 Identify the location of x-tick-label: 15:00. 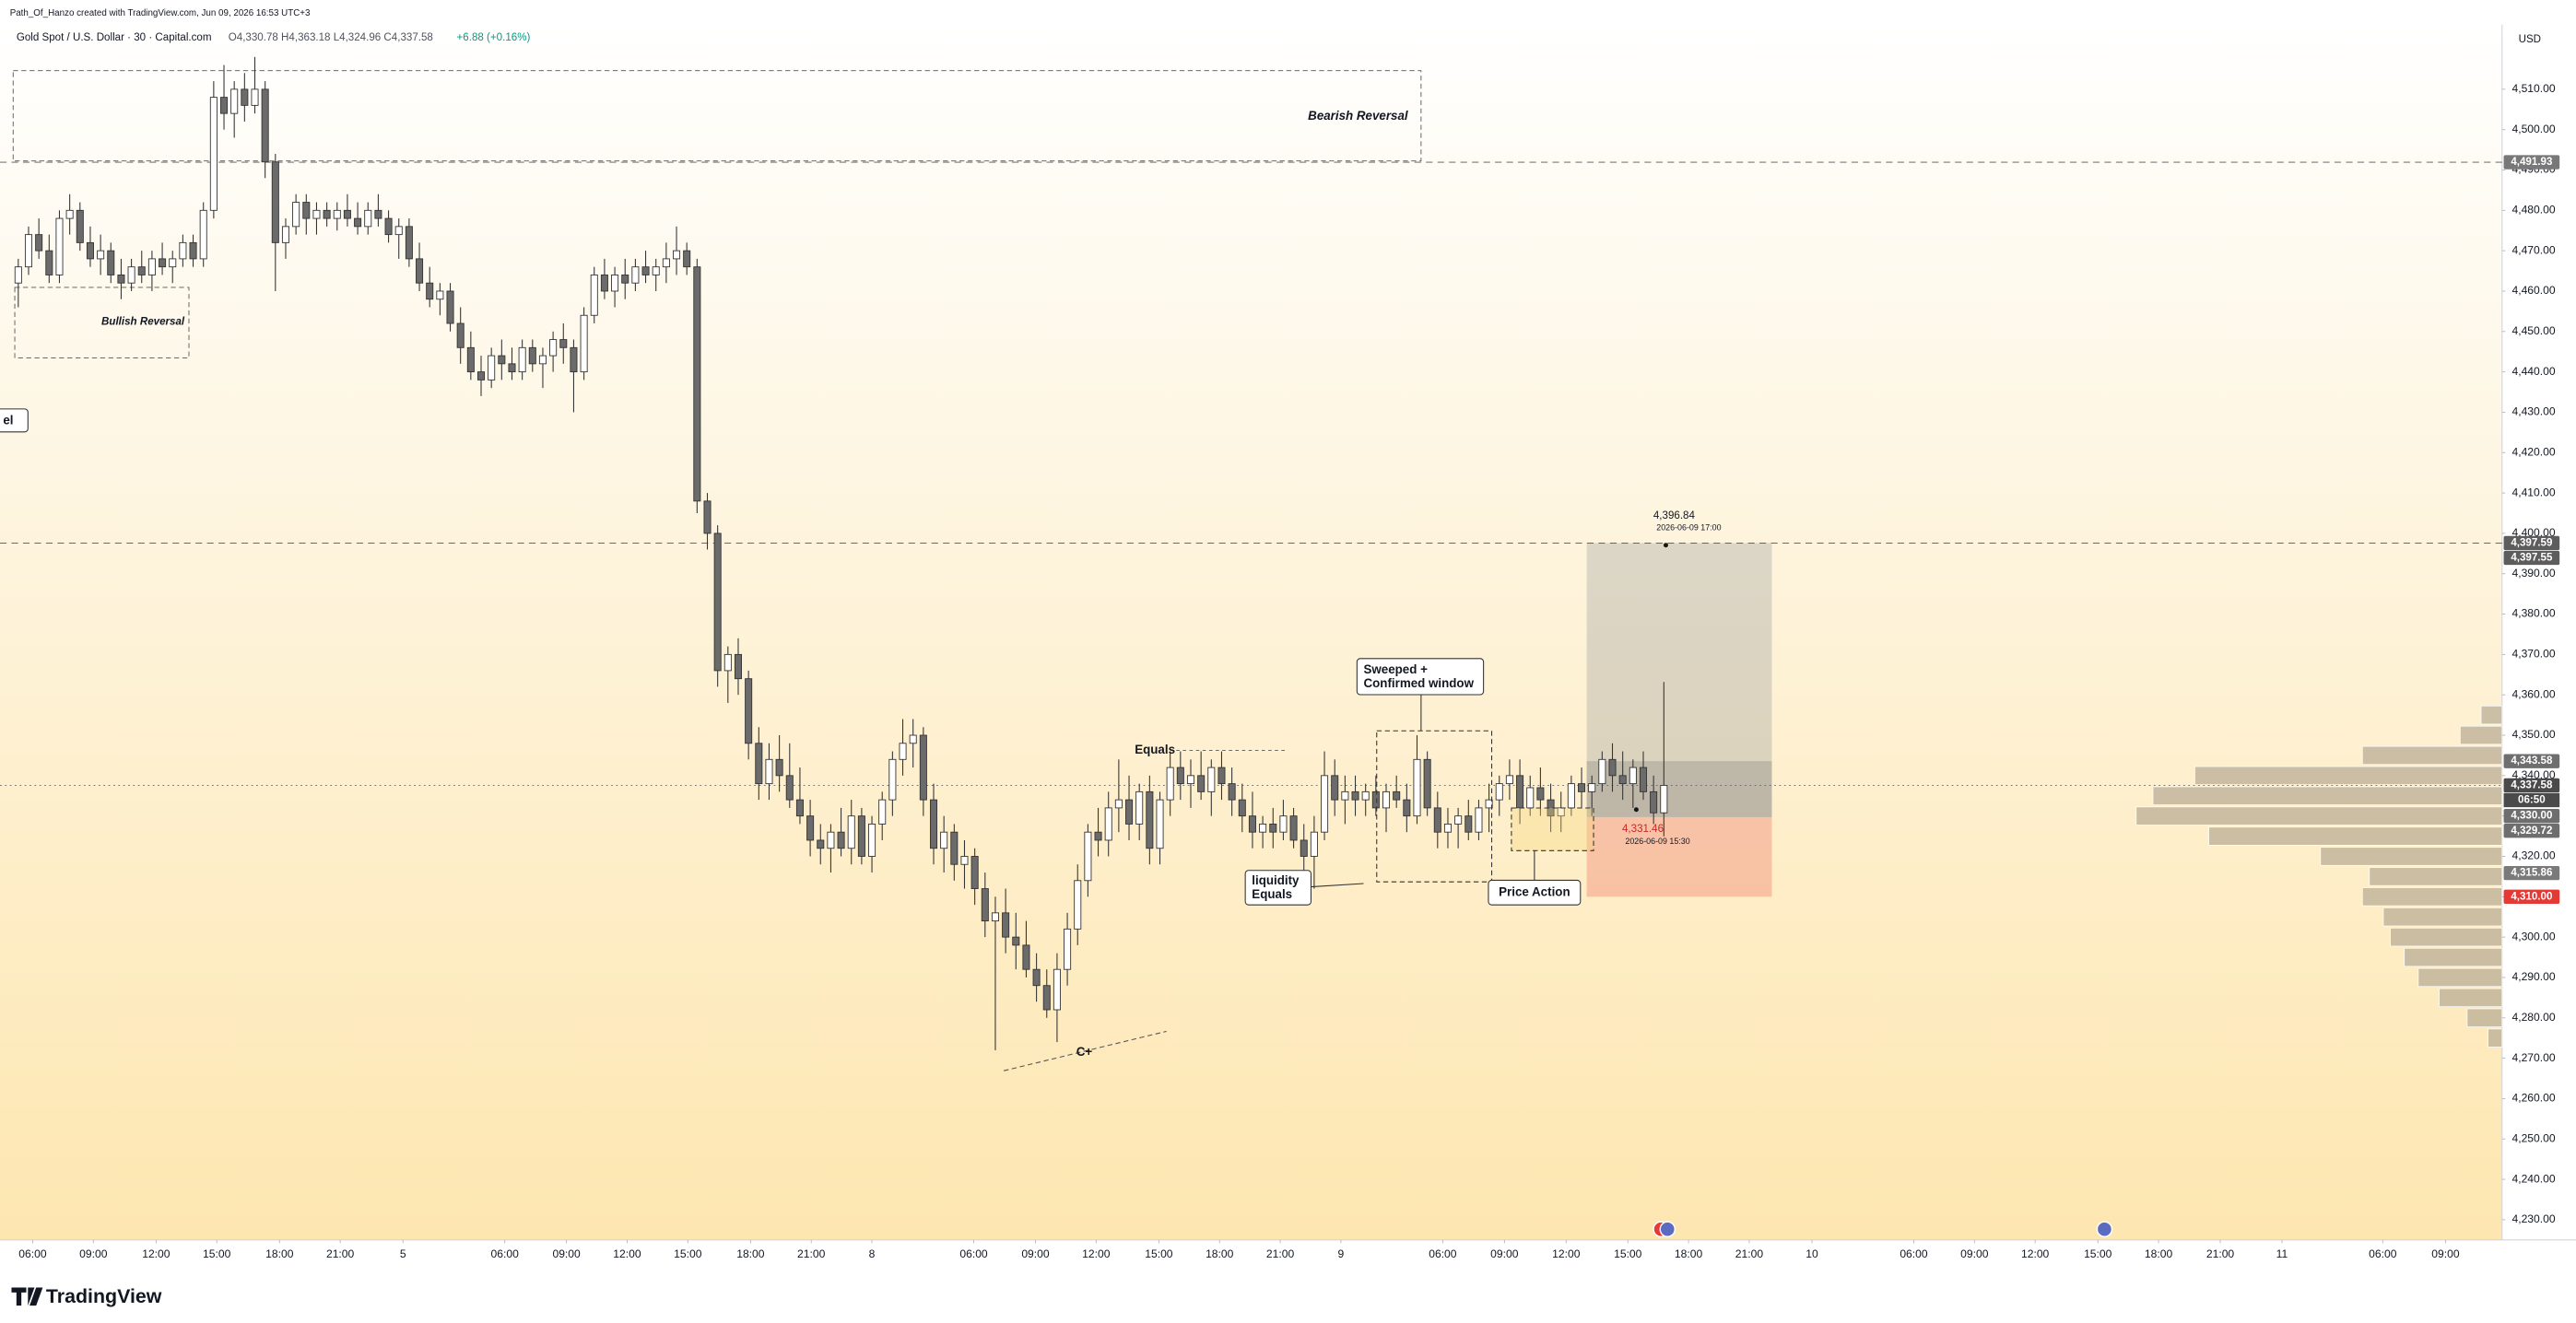
(2098, 1253).